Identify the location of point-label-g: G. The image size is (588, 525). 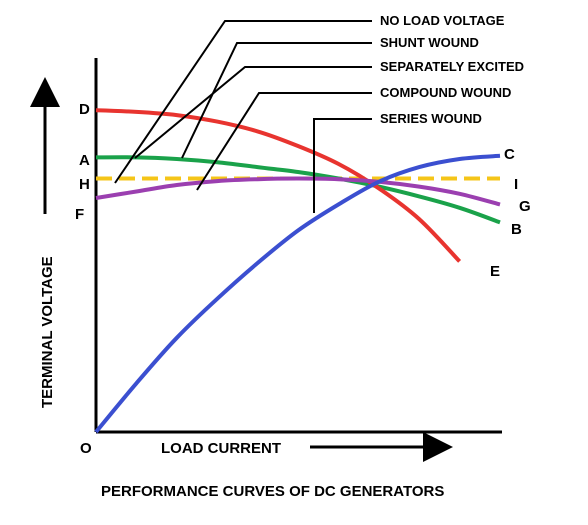
(525, 206).